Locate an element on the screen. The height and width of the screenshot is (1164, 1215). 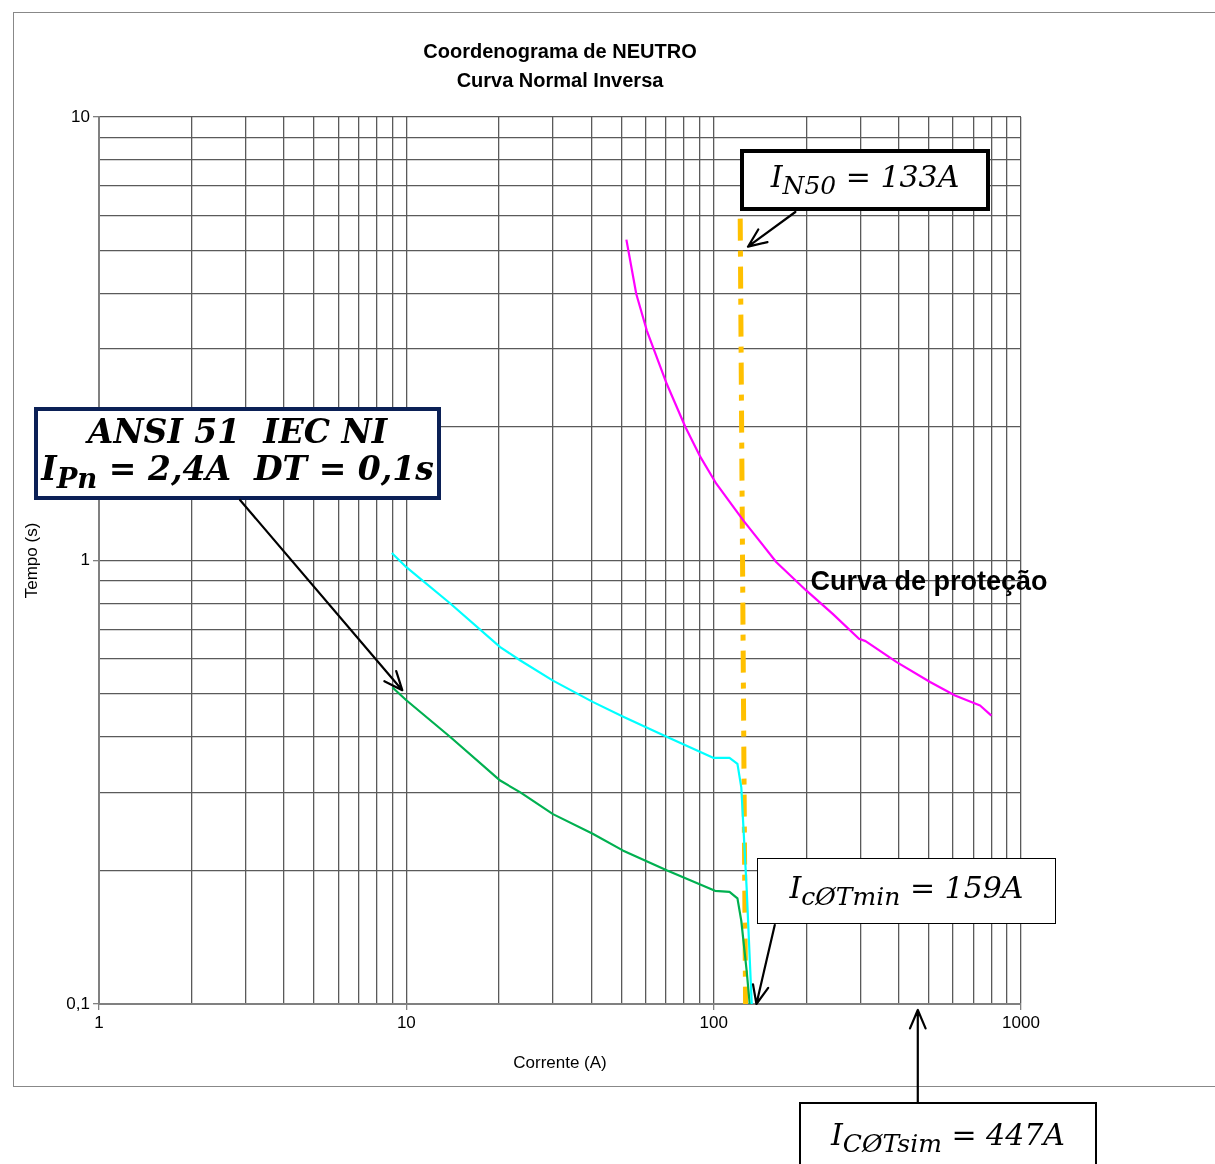
chart-subtitle: Curva Normal Inversa is located at coordinates (560, 79).